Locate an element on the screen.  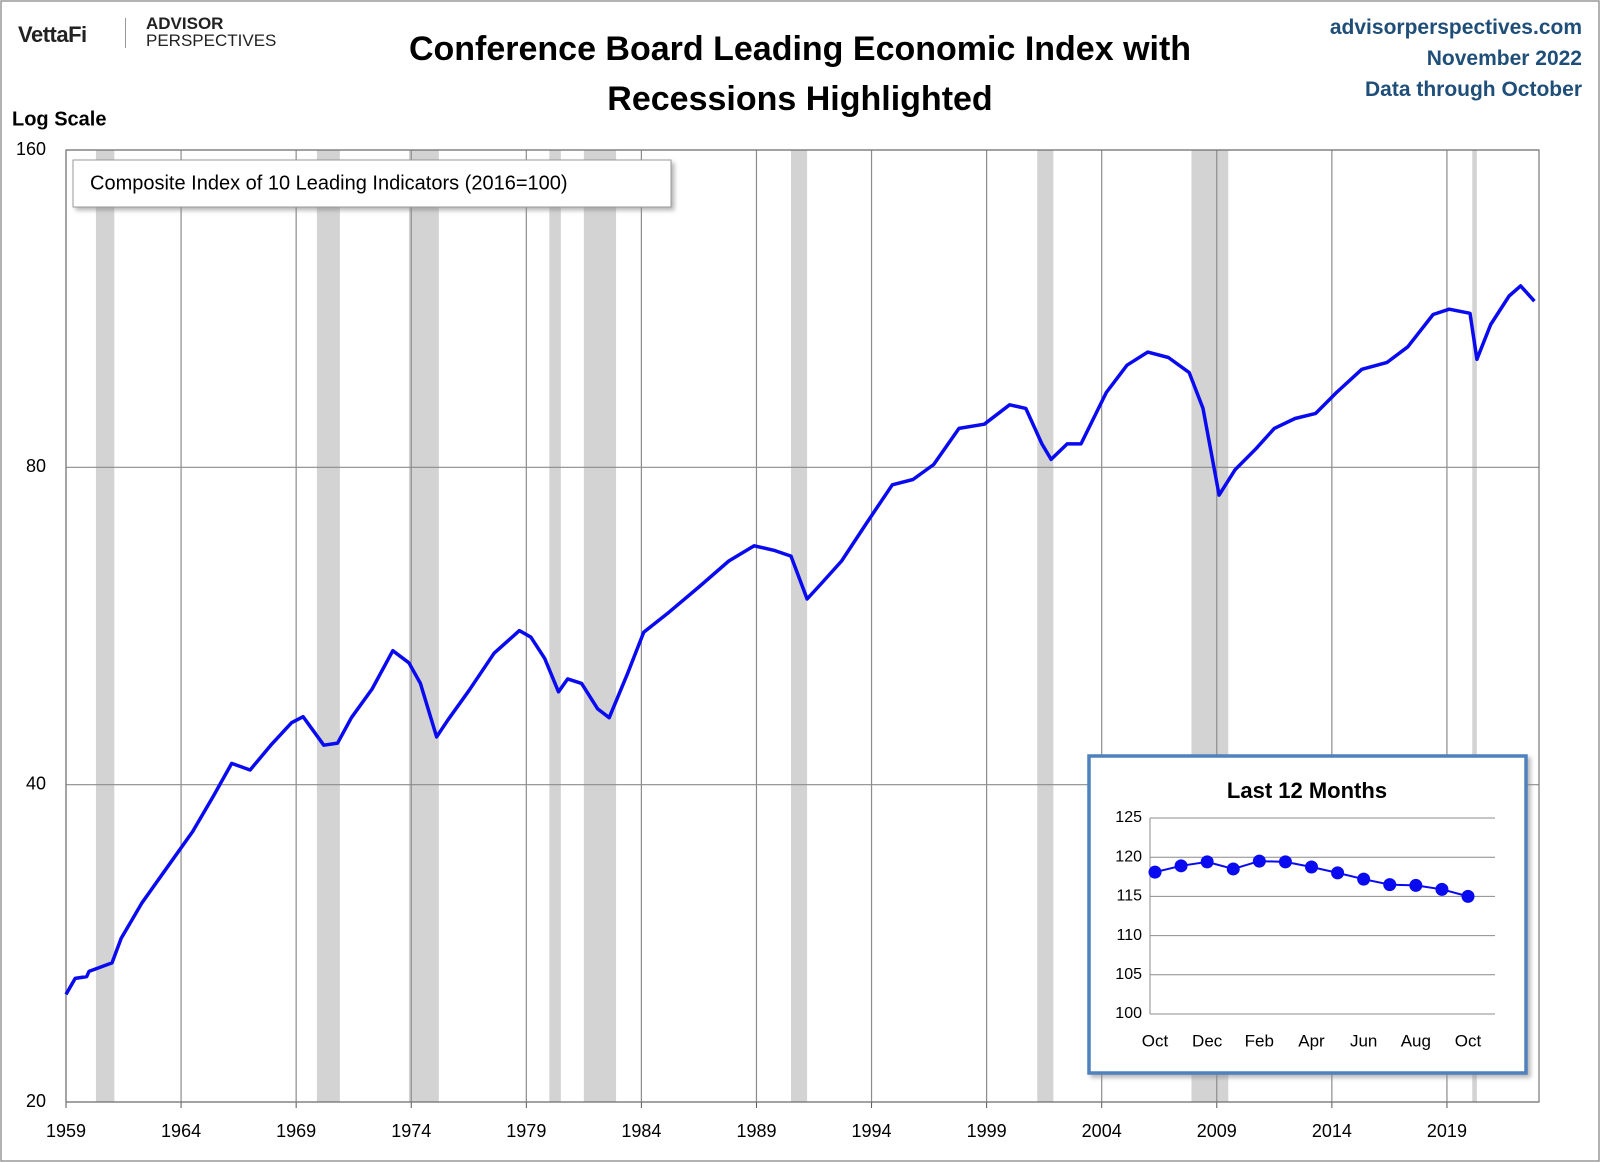
inset-y-tick-label: 125 is located at coordinates (1128, 817).